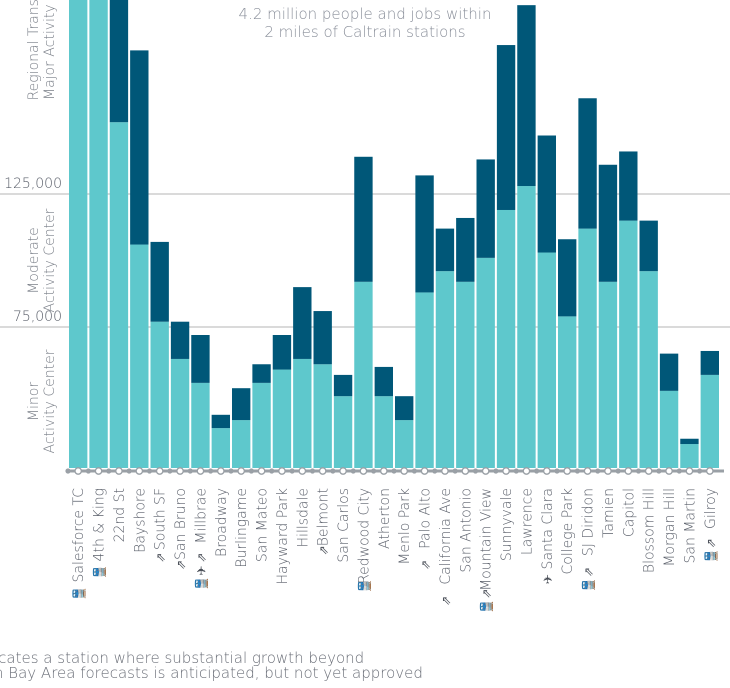  What do you see at coordinates (650, 530) in the screenshot?
I see `station-label-group: Blossom Hill` at bounding box center [650, 530].